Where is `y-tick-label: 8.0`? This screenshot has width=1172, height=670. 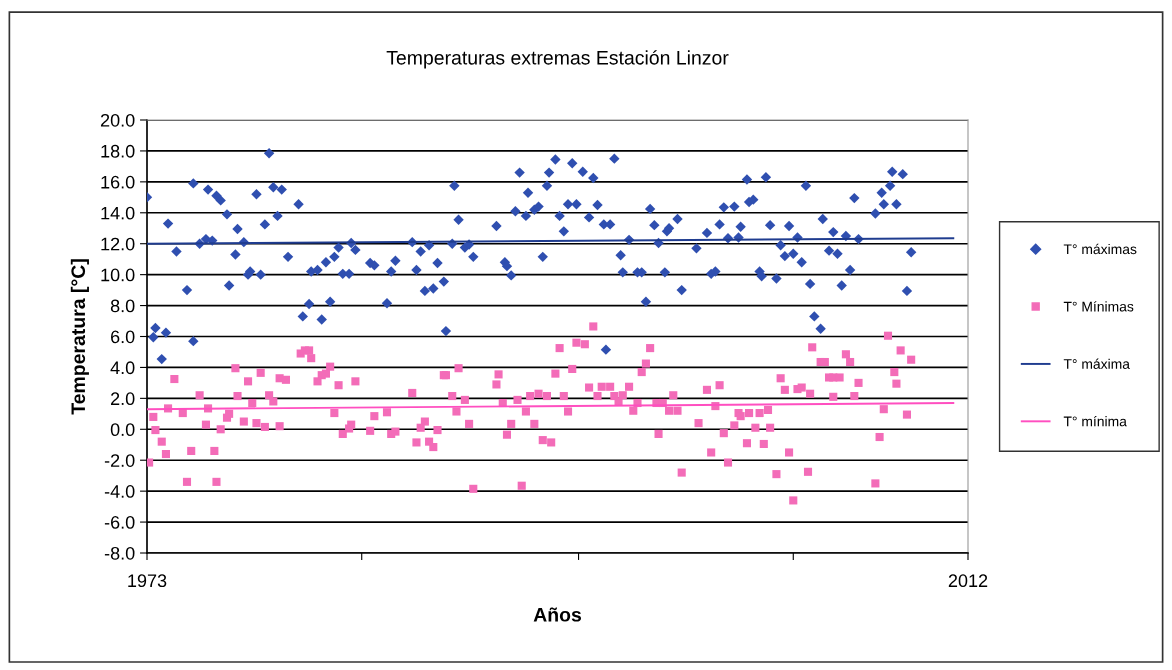 y-tick-label: 8.0 is located at coordinates (122, 306).